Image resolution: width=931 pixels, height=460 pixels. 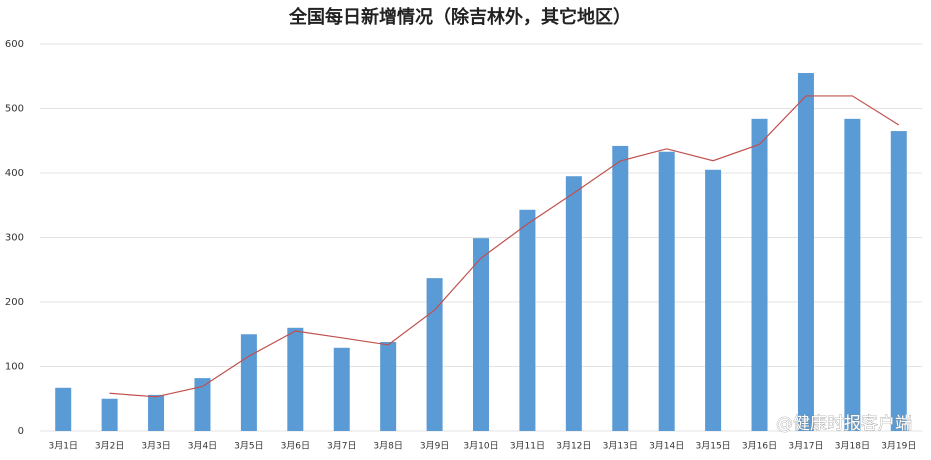 I want to click on watermark: @健康时报客户端, so click(x=844, y=424).